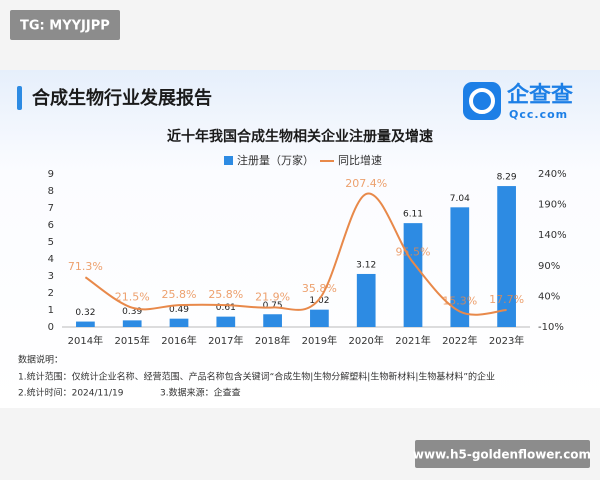  What do you see at coordinates (226, 308) in the screenshot?
I see `bar-value-label: 0.61` at bounding box center [226, 308].